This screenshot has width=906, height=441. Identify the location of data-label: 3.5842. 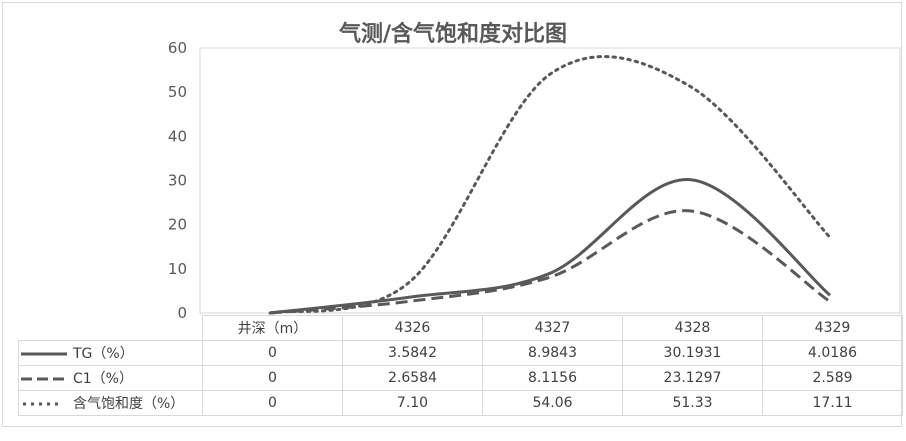
(412, 353).